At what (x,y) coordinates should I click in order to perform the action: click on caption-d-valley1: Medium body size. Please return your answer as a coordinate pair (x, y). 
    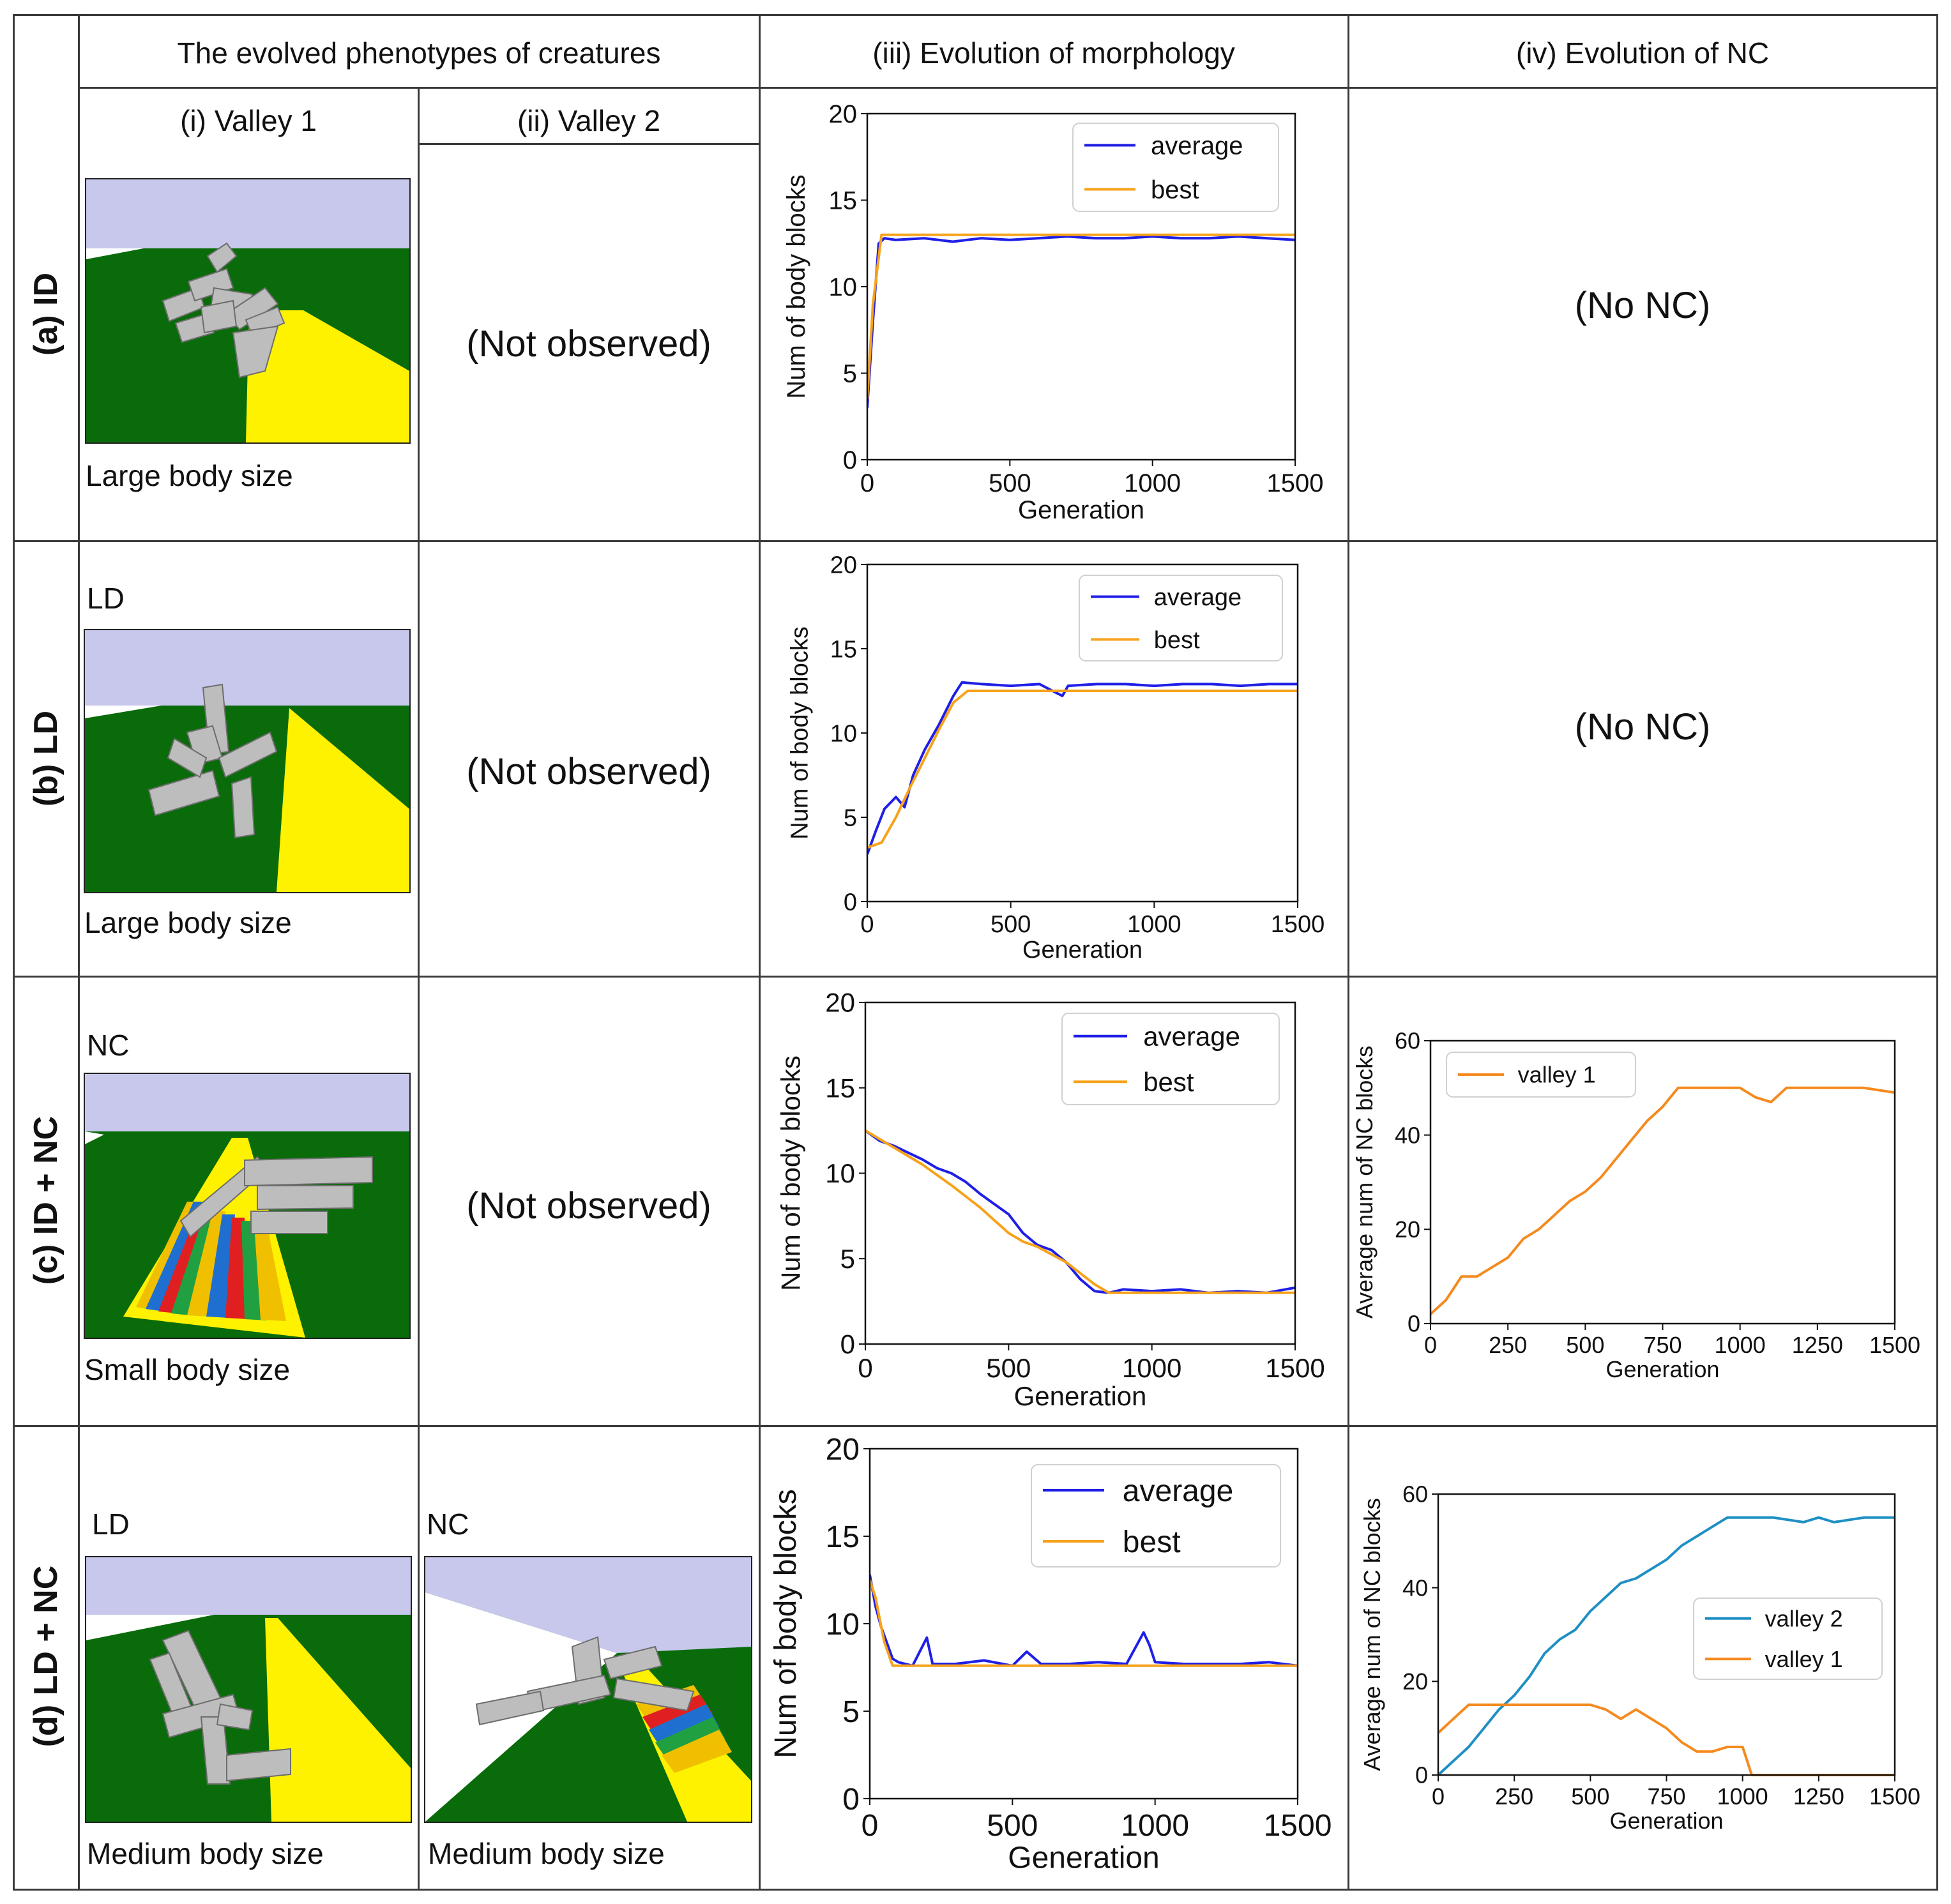
    Looking at the image, I should click on (205, 1853).